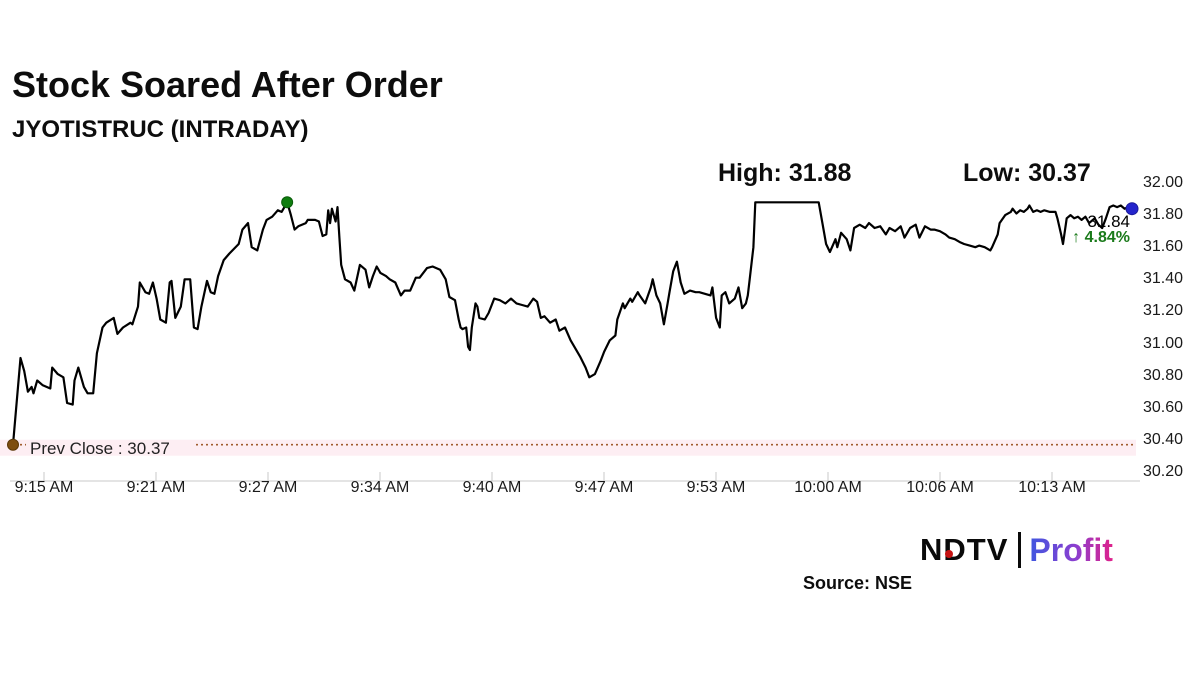  I want to click on y-tick-label: 30.60, so click(1163, 407).